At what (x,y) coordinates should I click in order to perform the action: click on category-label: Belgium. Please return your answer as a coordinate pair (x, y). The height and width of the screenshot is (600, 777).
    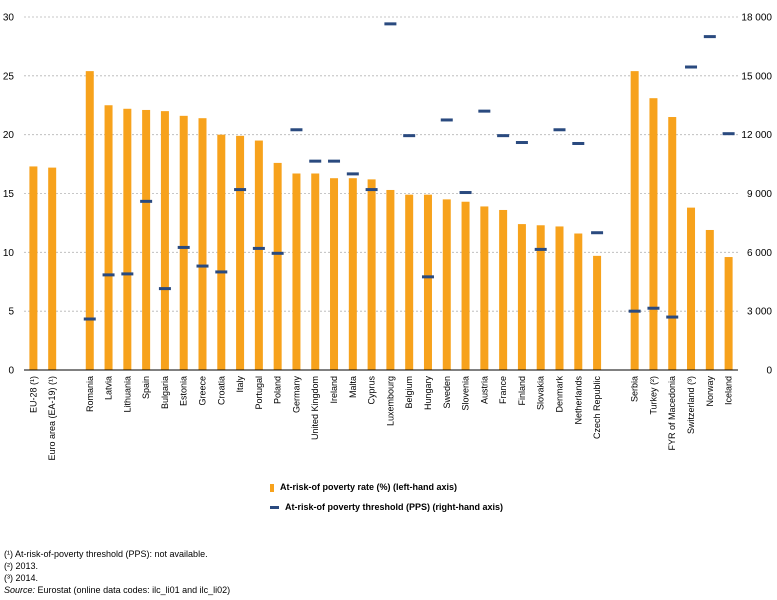
    Looking at the image, I should click on (409, 392).